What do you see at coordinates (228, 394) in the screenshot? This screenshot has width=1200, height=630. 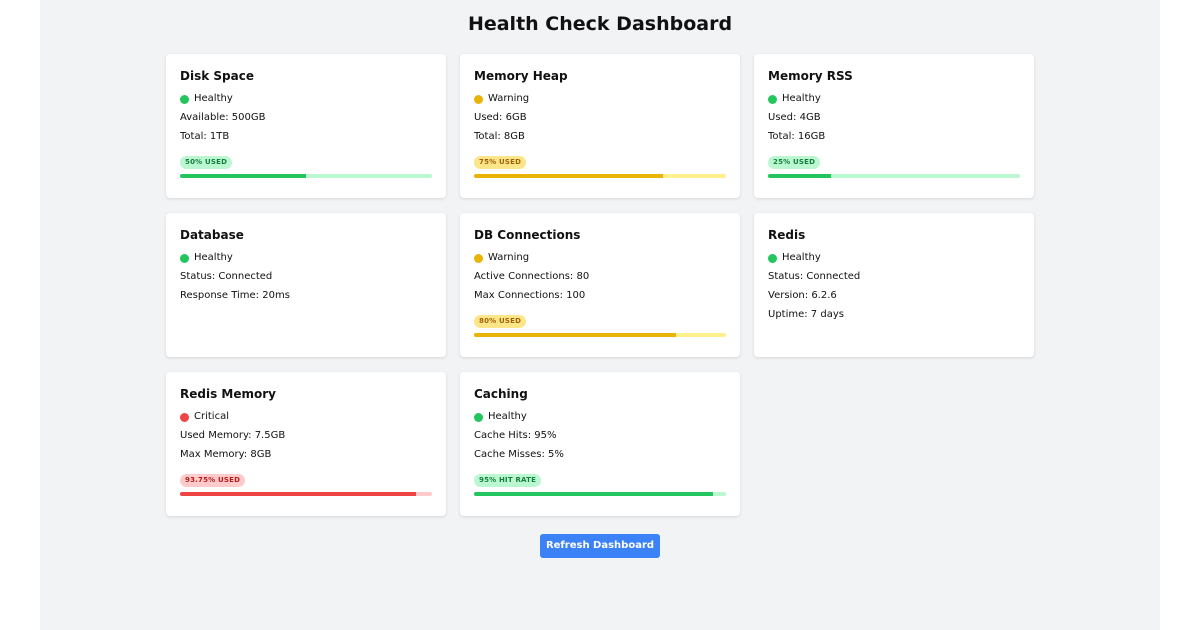 I see `card-title: Redis Memory` at bounding box center [228, 394].